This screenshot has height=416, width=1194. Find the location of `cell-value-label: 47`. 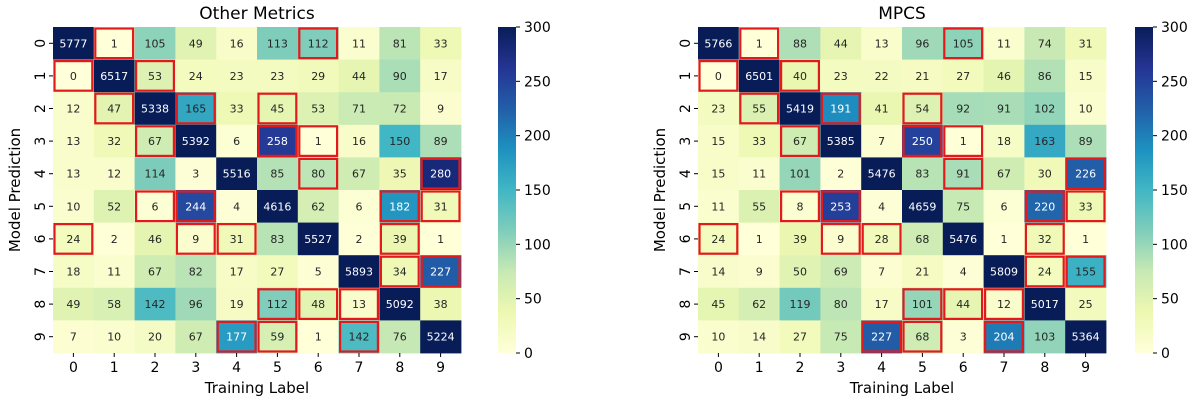

cell-value-label: 47 is located at coordinates (114, 109).